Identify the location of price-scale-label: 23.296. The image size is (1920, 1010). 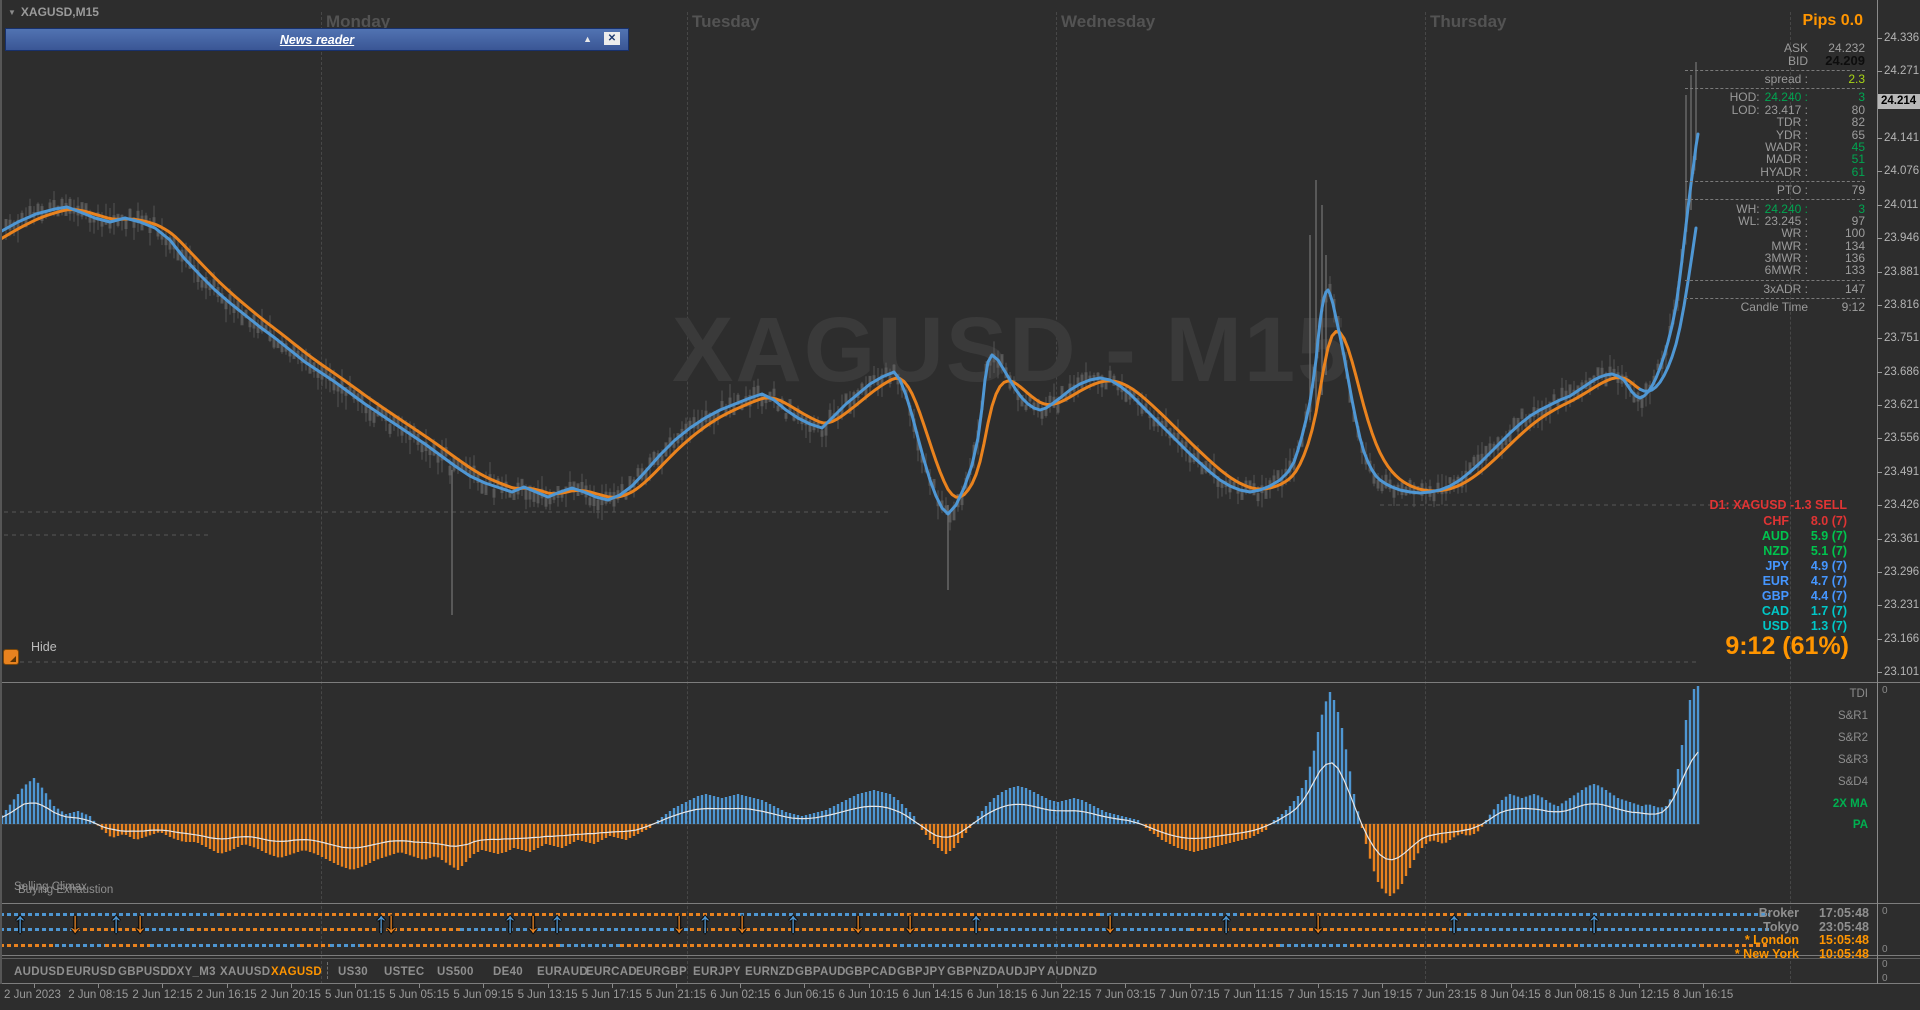
(1902, 571).